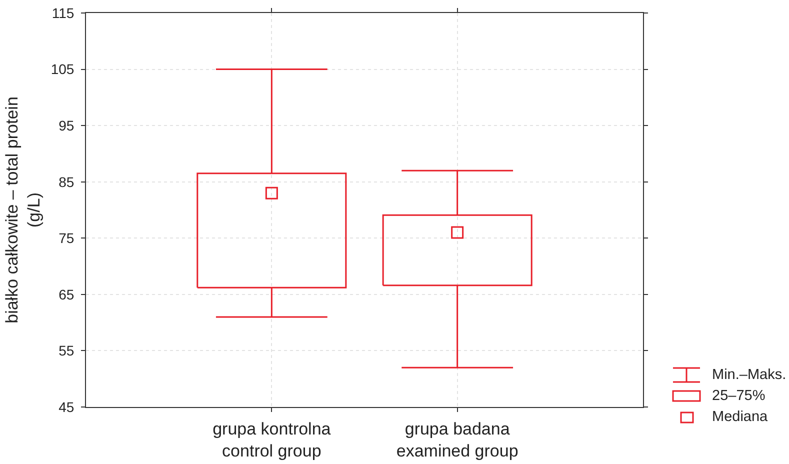 The image size is (789, 464). I want to click on x-tick-label: grupa badana examined group, so click(457, 439).